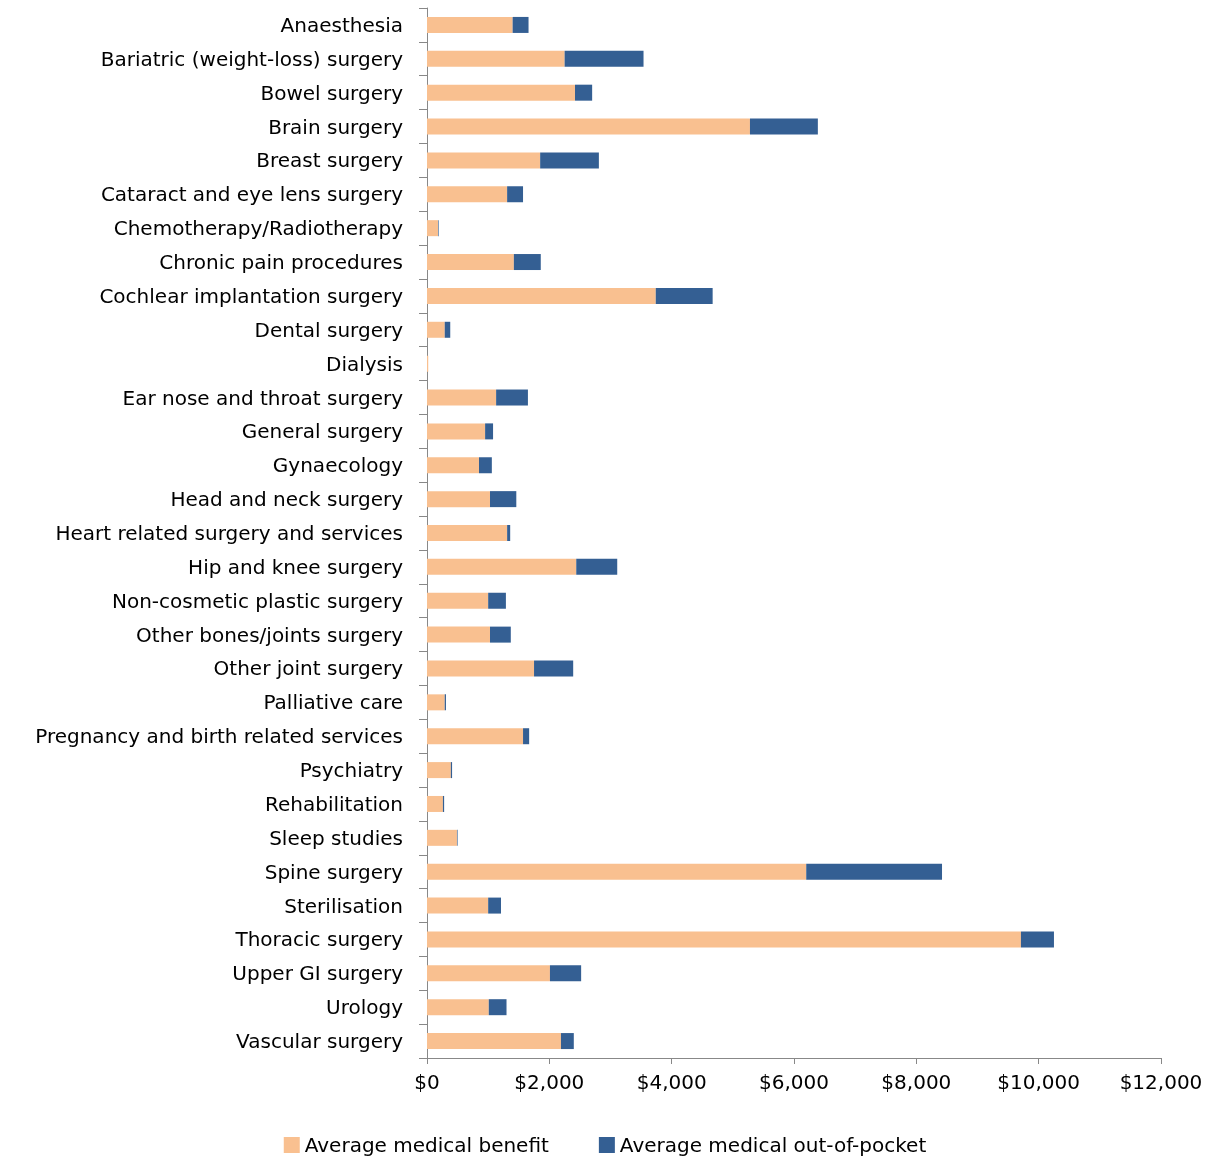  Describe the element at coordinates (549, 1082) in the screenshot. I see `x-tick-label: $2,000` at that location.